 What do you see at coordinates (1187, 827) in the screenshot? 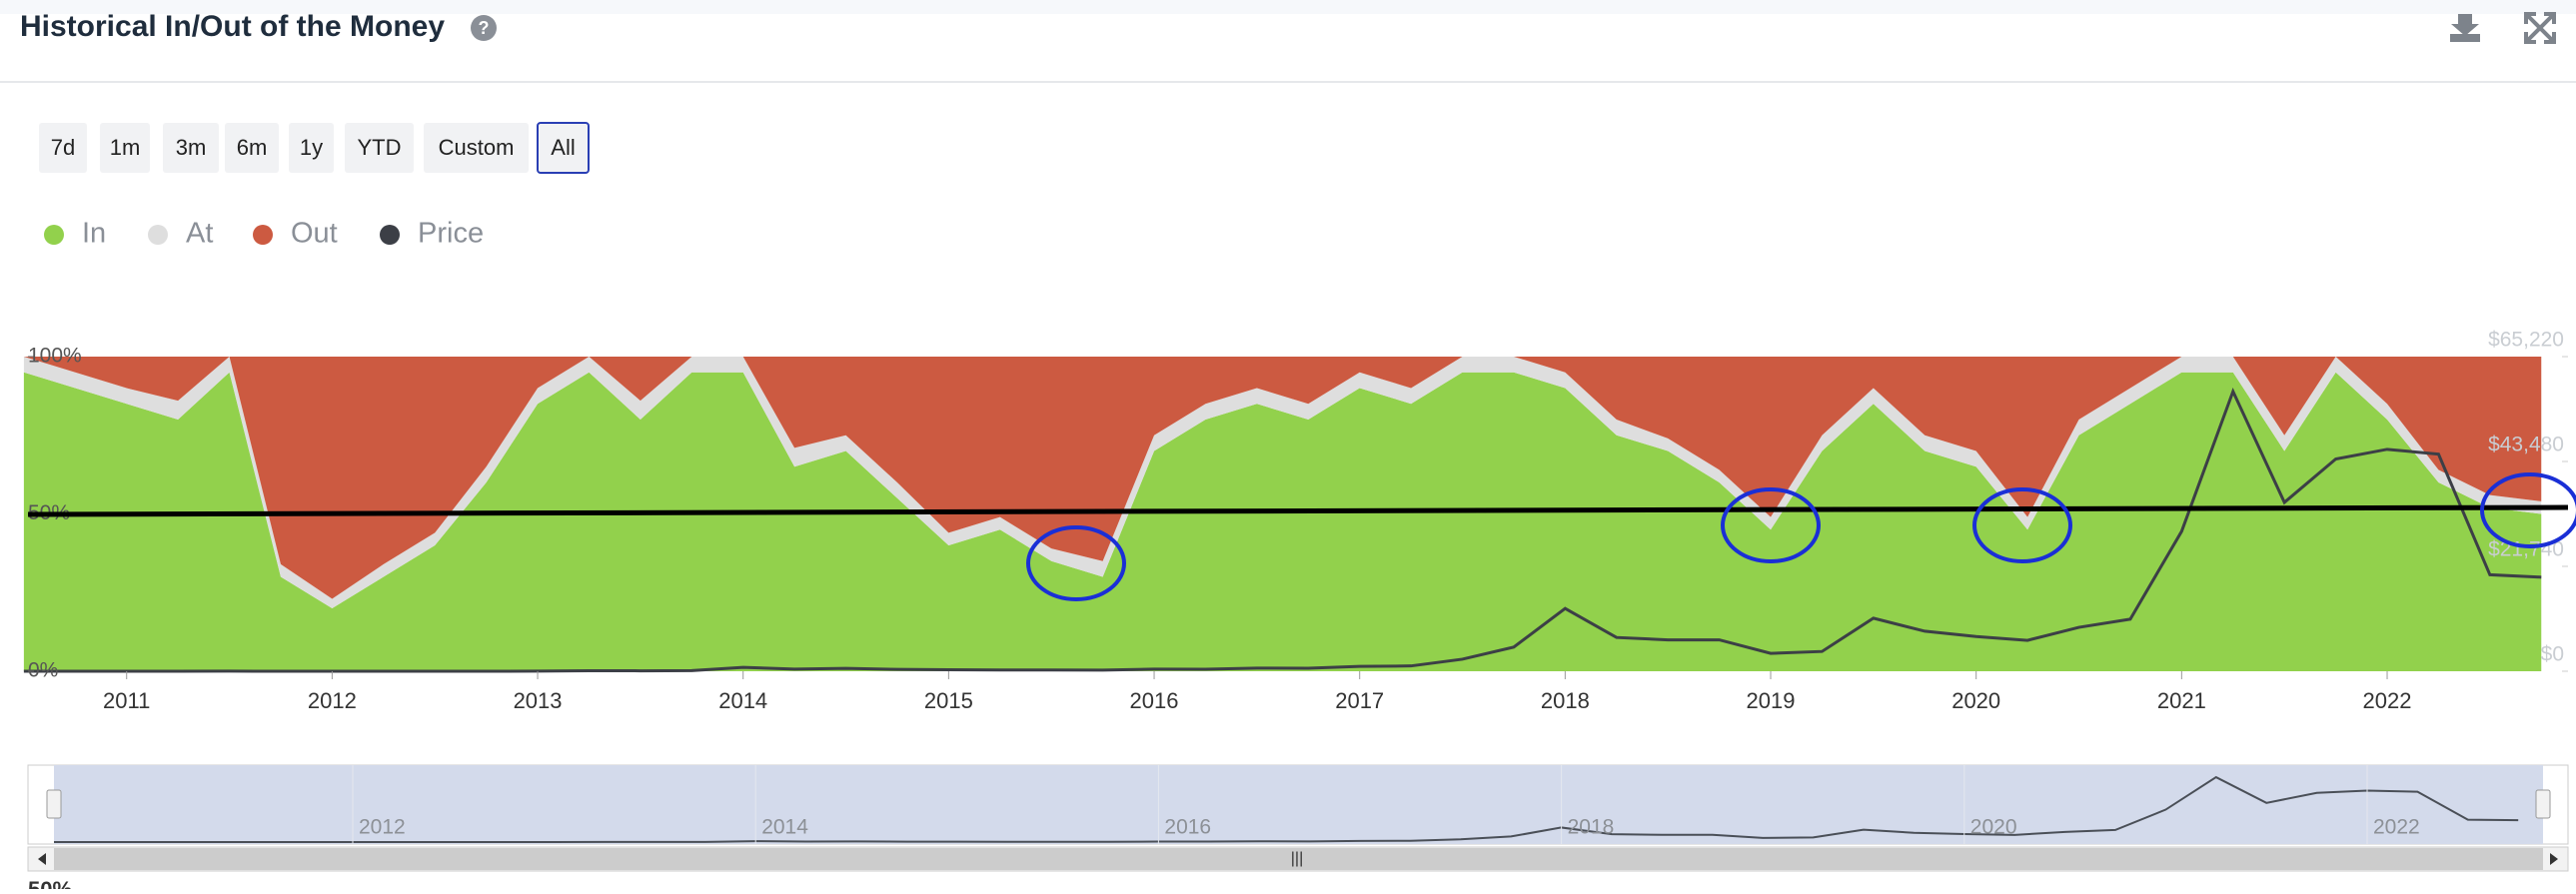
I see `navigator-tick-label: 2016` at bounding box center [1187, 827].